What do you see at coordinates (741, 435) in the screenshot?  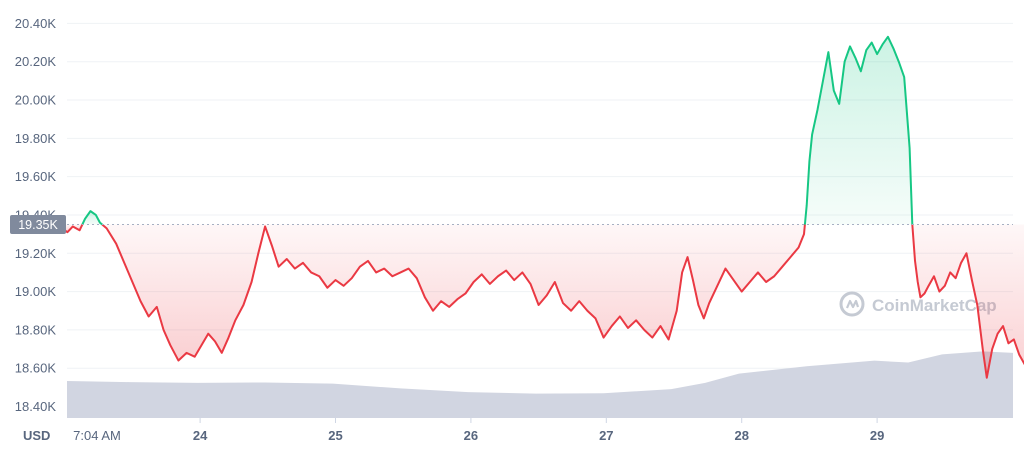 I see `x-tick-label: 28` at bounding box center [741, 435].